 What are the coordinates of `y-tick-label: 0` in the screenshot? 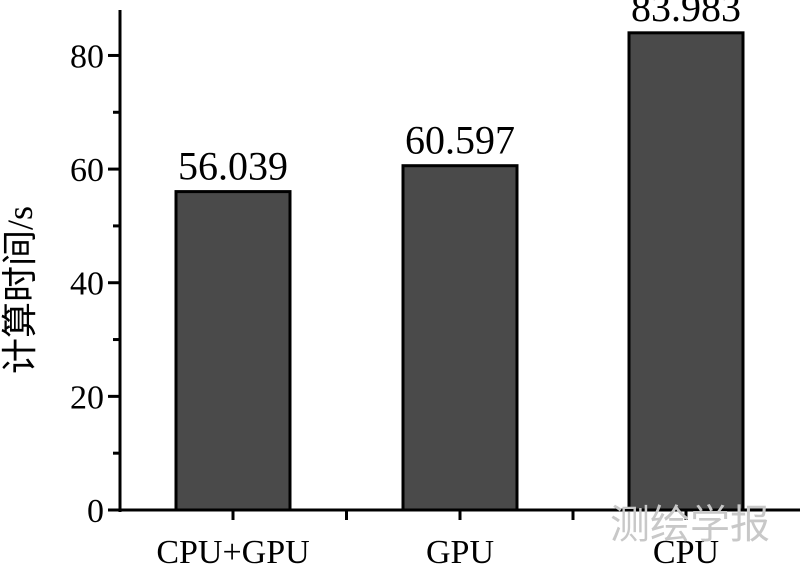 It's located at (95, 511).